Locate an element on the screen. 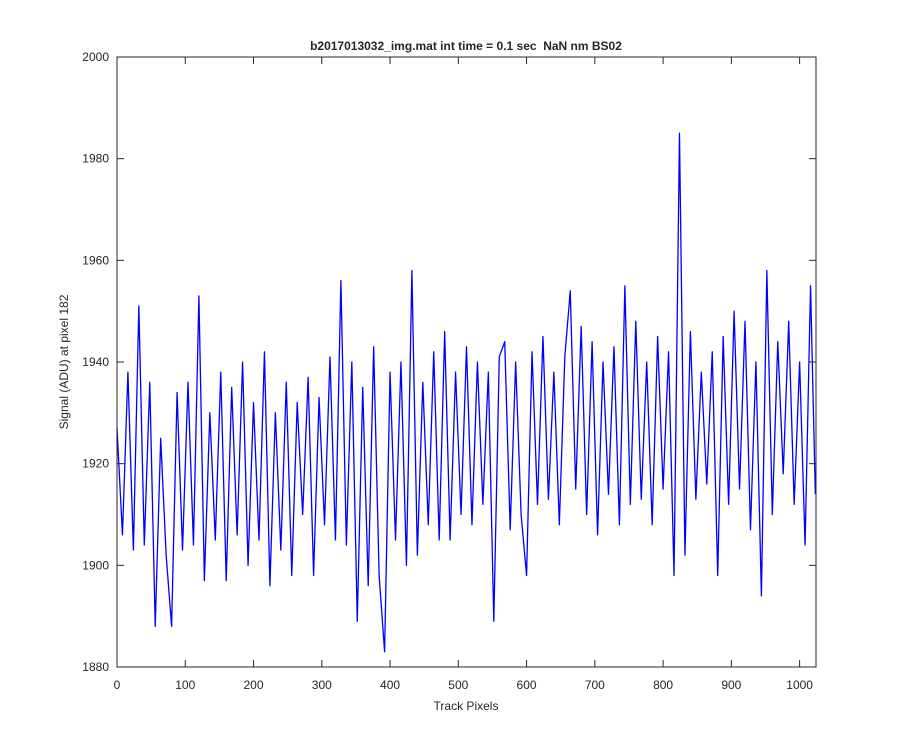  x-tick-label: 100 is located at coordinates (185, 685).